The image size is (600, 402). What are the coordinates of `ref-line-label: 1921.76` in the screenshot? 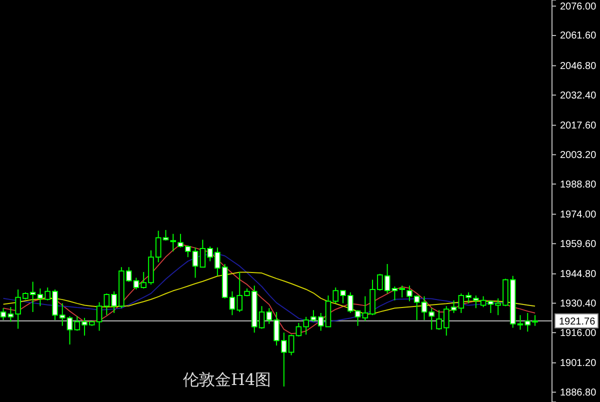 It's located at (577, 322).